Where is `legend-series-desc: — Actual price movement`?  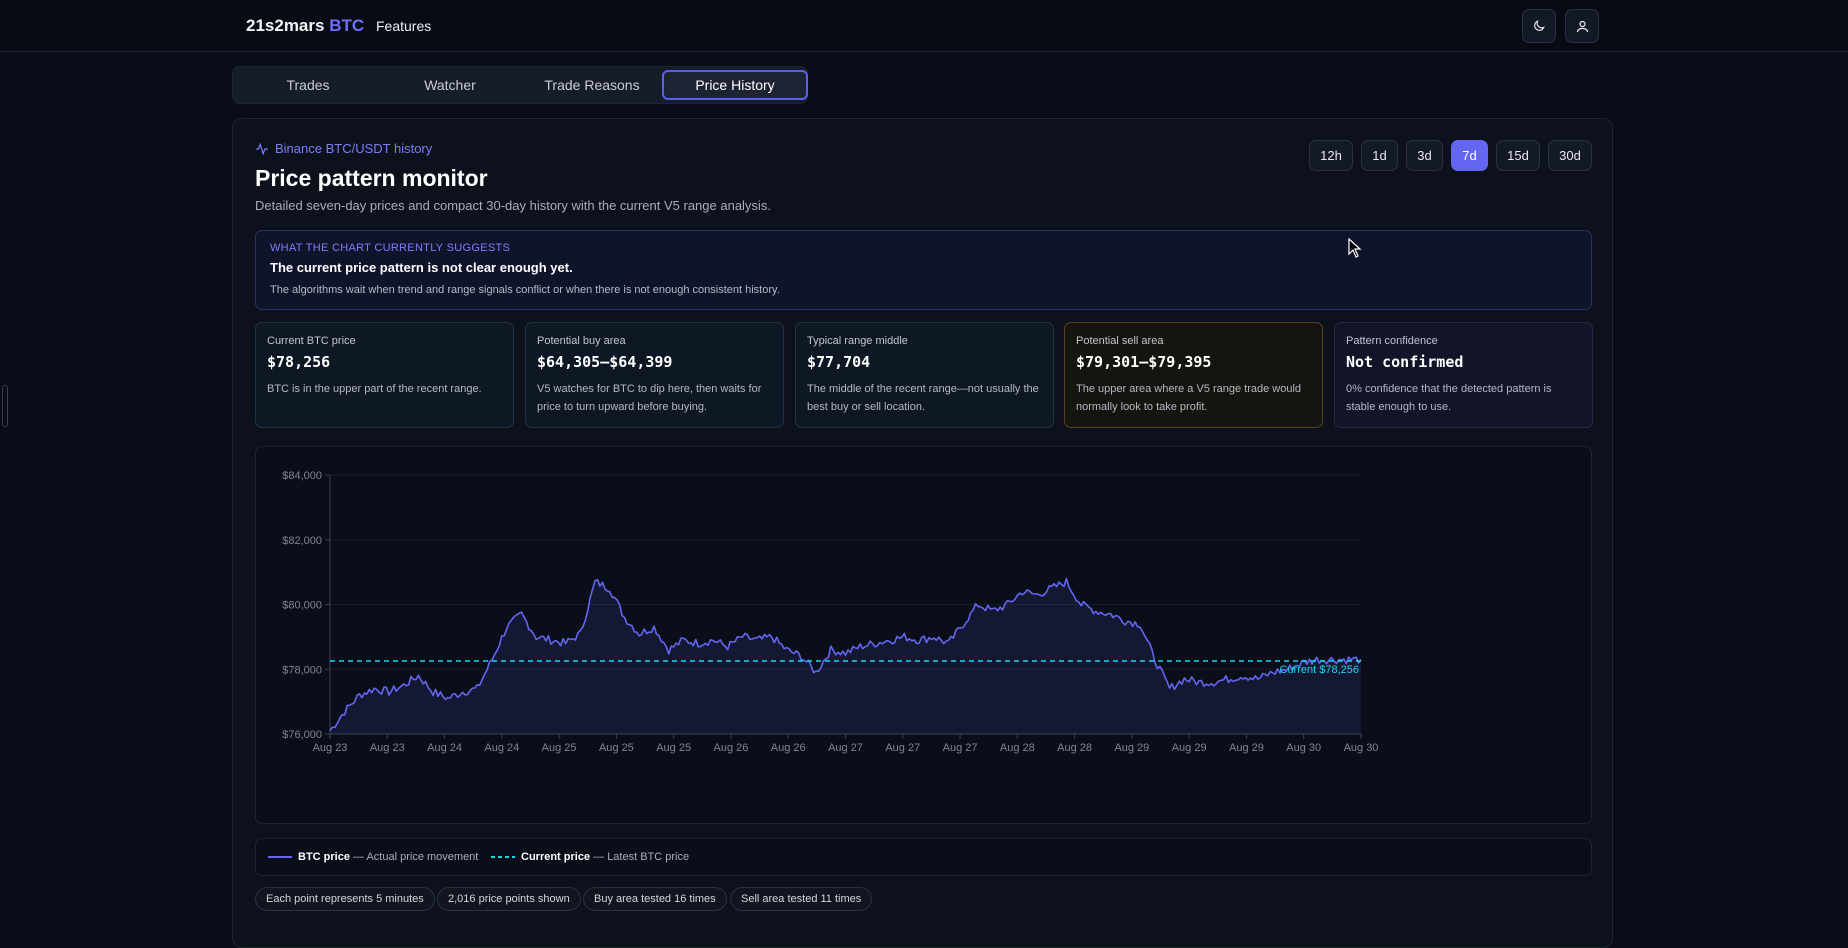 legend-series-desc: — Actual price movement is located at coordinates (414, 857).